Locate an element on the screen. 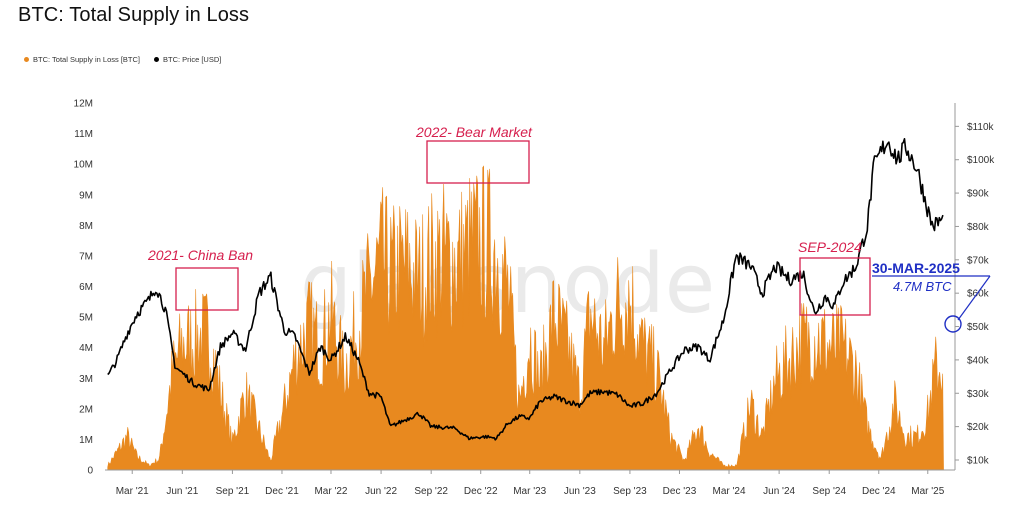  march-2025-date-label: 30-MAR-2025 is located at coordinates (916, 268).